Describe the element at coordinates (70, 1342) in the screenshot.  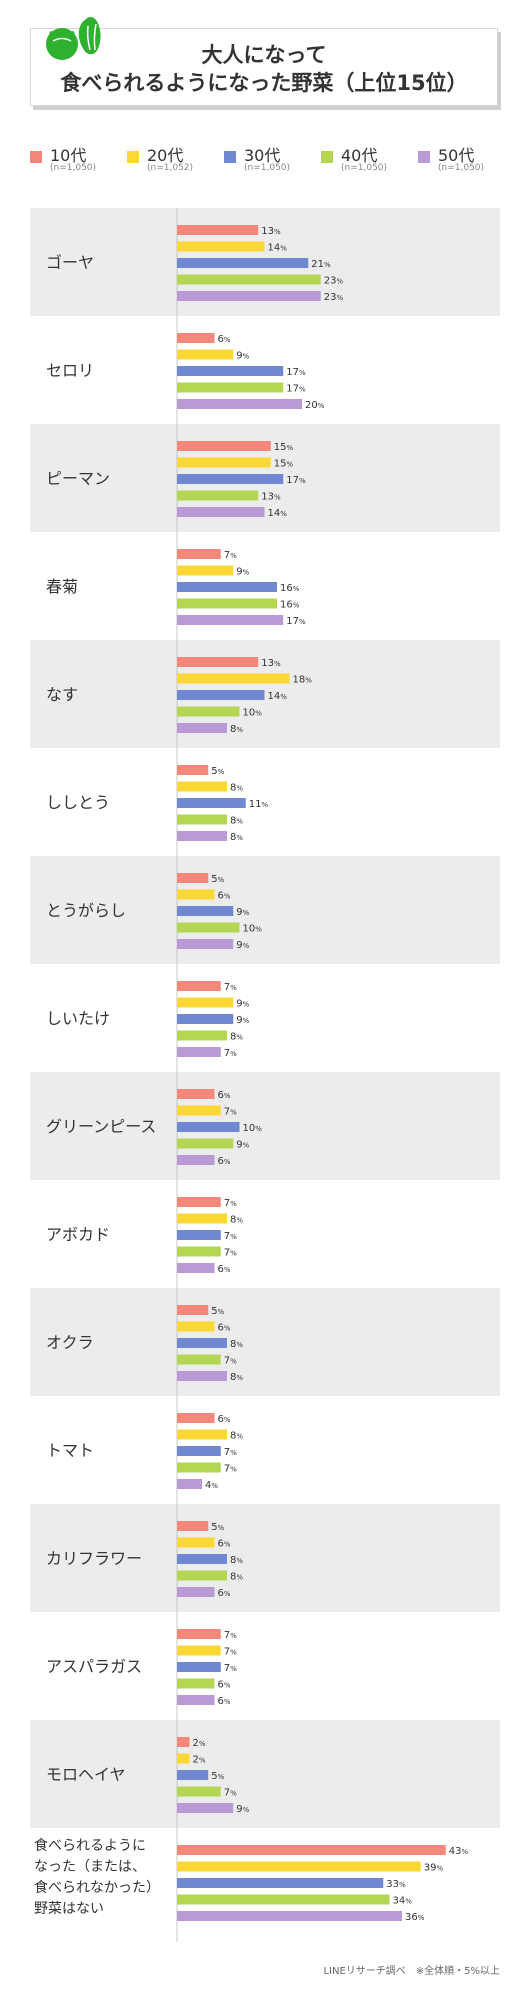
I see `category-label: オクラ` at that location.